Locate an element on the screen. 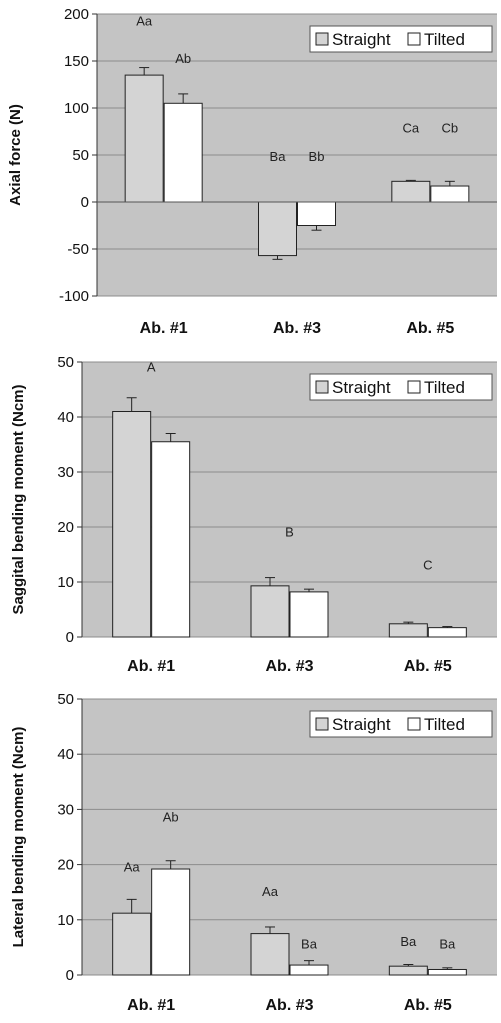  significance-label: B is located at coordinates (289, 532).